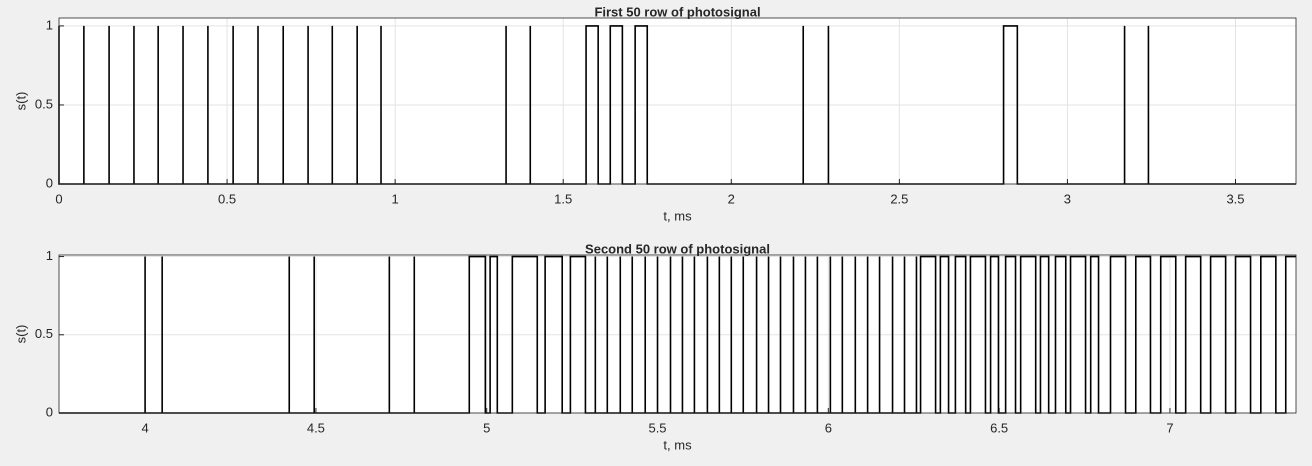  I want to click on x-tick-label: 3.5, so click(1235, 198).